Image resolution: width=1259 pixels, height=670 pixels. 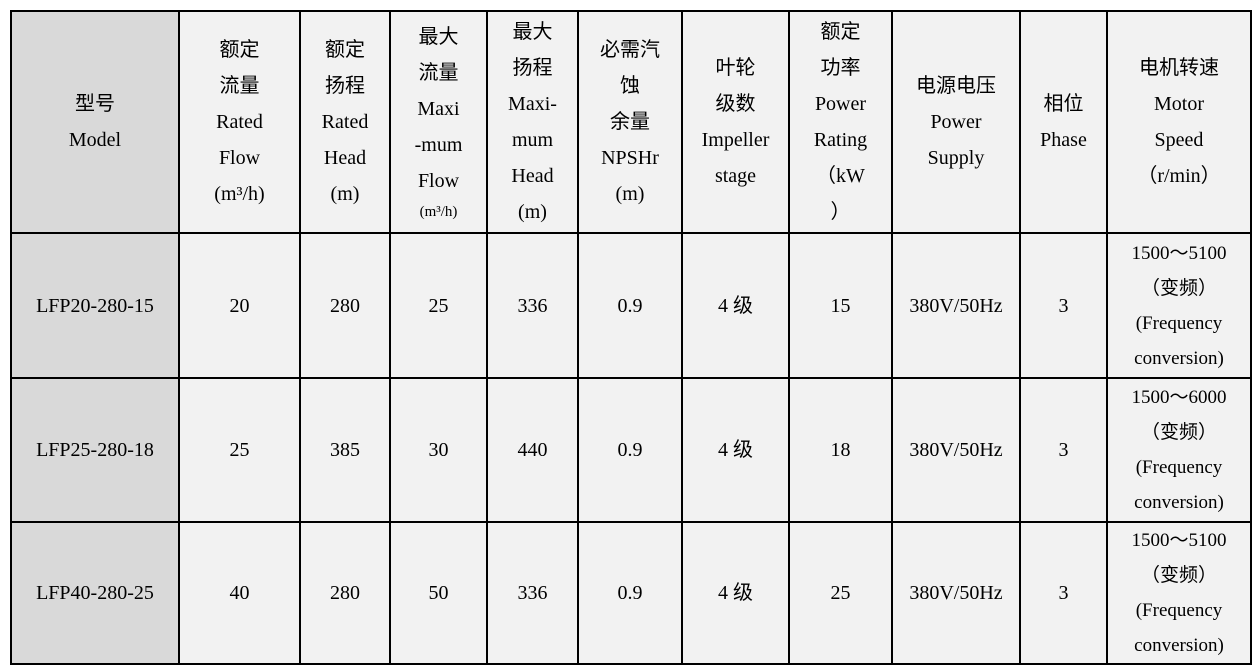 What do you see at coordinates (1179, 450) in the screenshot?
I see `cell-motor-speed: 1500～6000 （变频） (Frequency conversion)` at bounding box center [1179, 450].